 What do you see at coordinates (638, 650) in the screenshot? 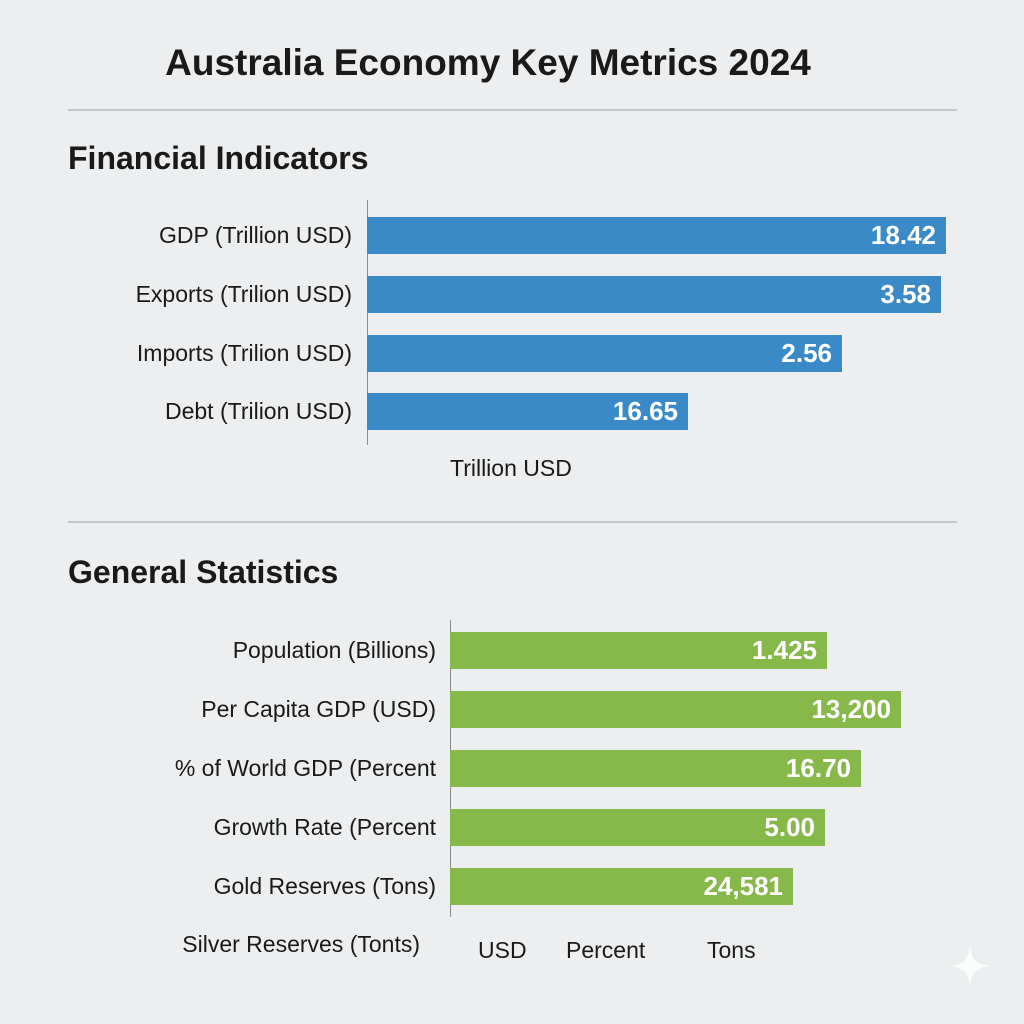
I see `general-bar: 1.425` at bounding box center [638, 650].